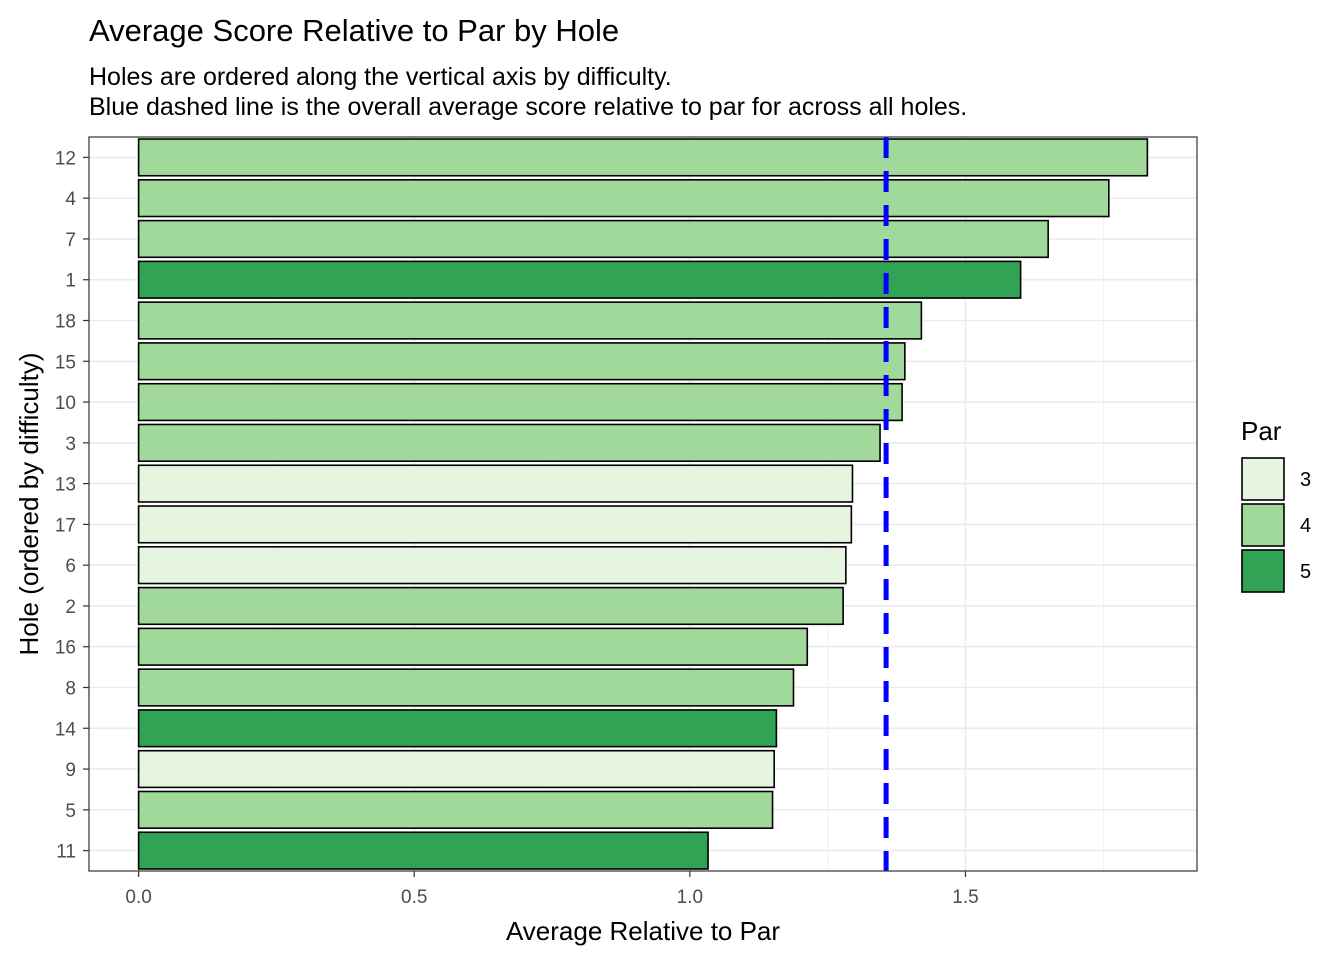  Describe the element at coordinates (29, 504) in the screenshot. I see `y-axis-title: Hole (ordered by difficulty)` at that location.